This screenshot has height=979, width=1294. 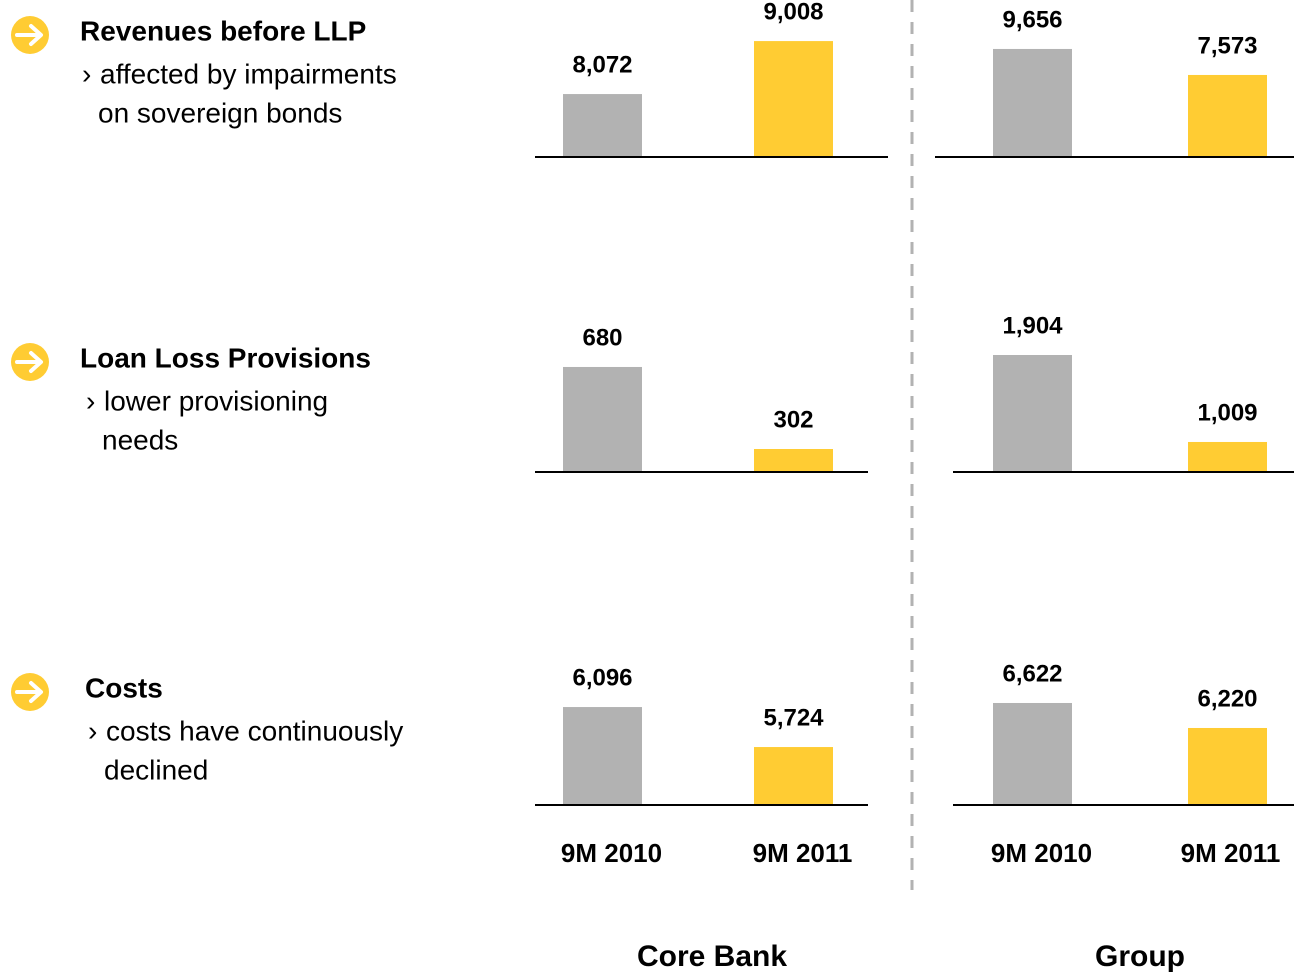 What do you see at coordinates (1032, 673) in the screenshot?
I see `value-label: 6,622` at bounding box center [1032, 673].